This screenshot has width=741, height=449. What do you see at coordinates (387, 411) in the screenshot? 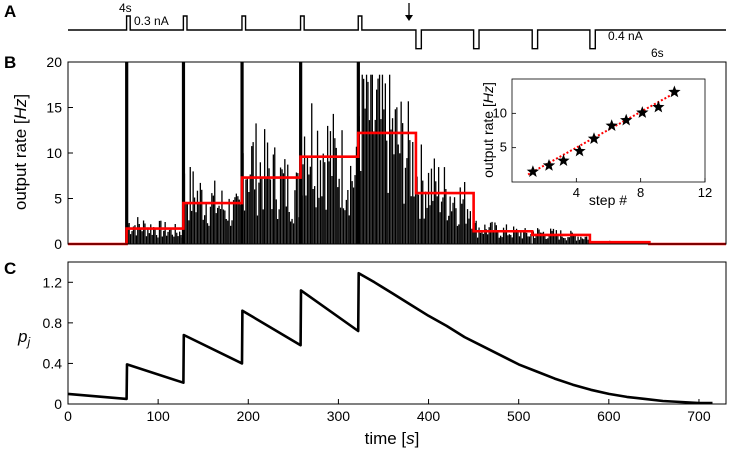
I see `panel-c-x-ticks: 0 100 200 300 400 500 600 700` at bounding box center [387, 411].